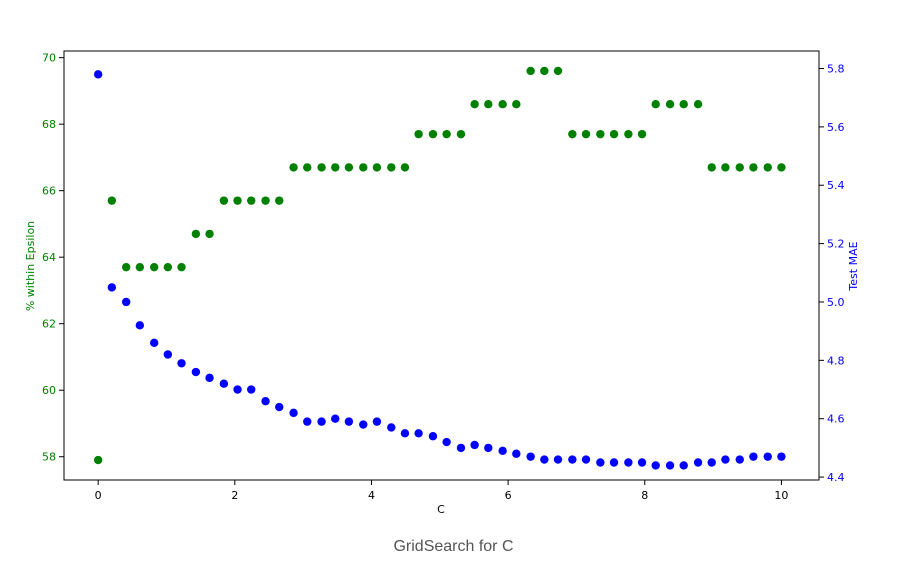 Image resolution: width=907 pixels, height=576 pixels. What do you see at coordinates (836, 244) in the screenshot?
I see `right-y-tick-label: 5.2` at bounding box center [836, 244].